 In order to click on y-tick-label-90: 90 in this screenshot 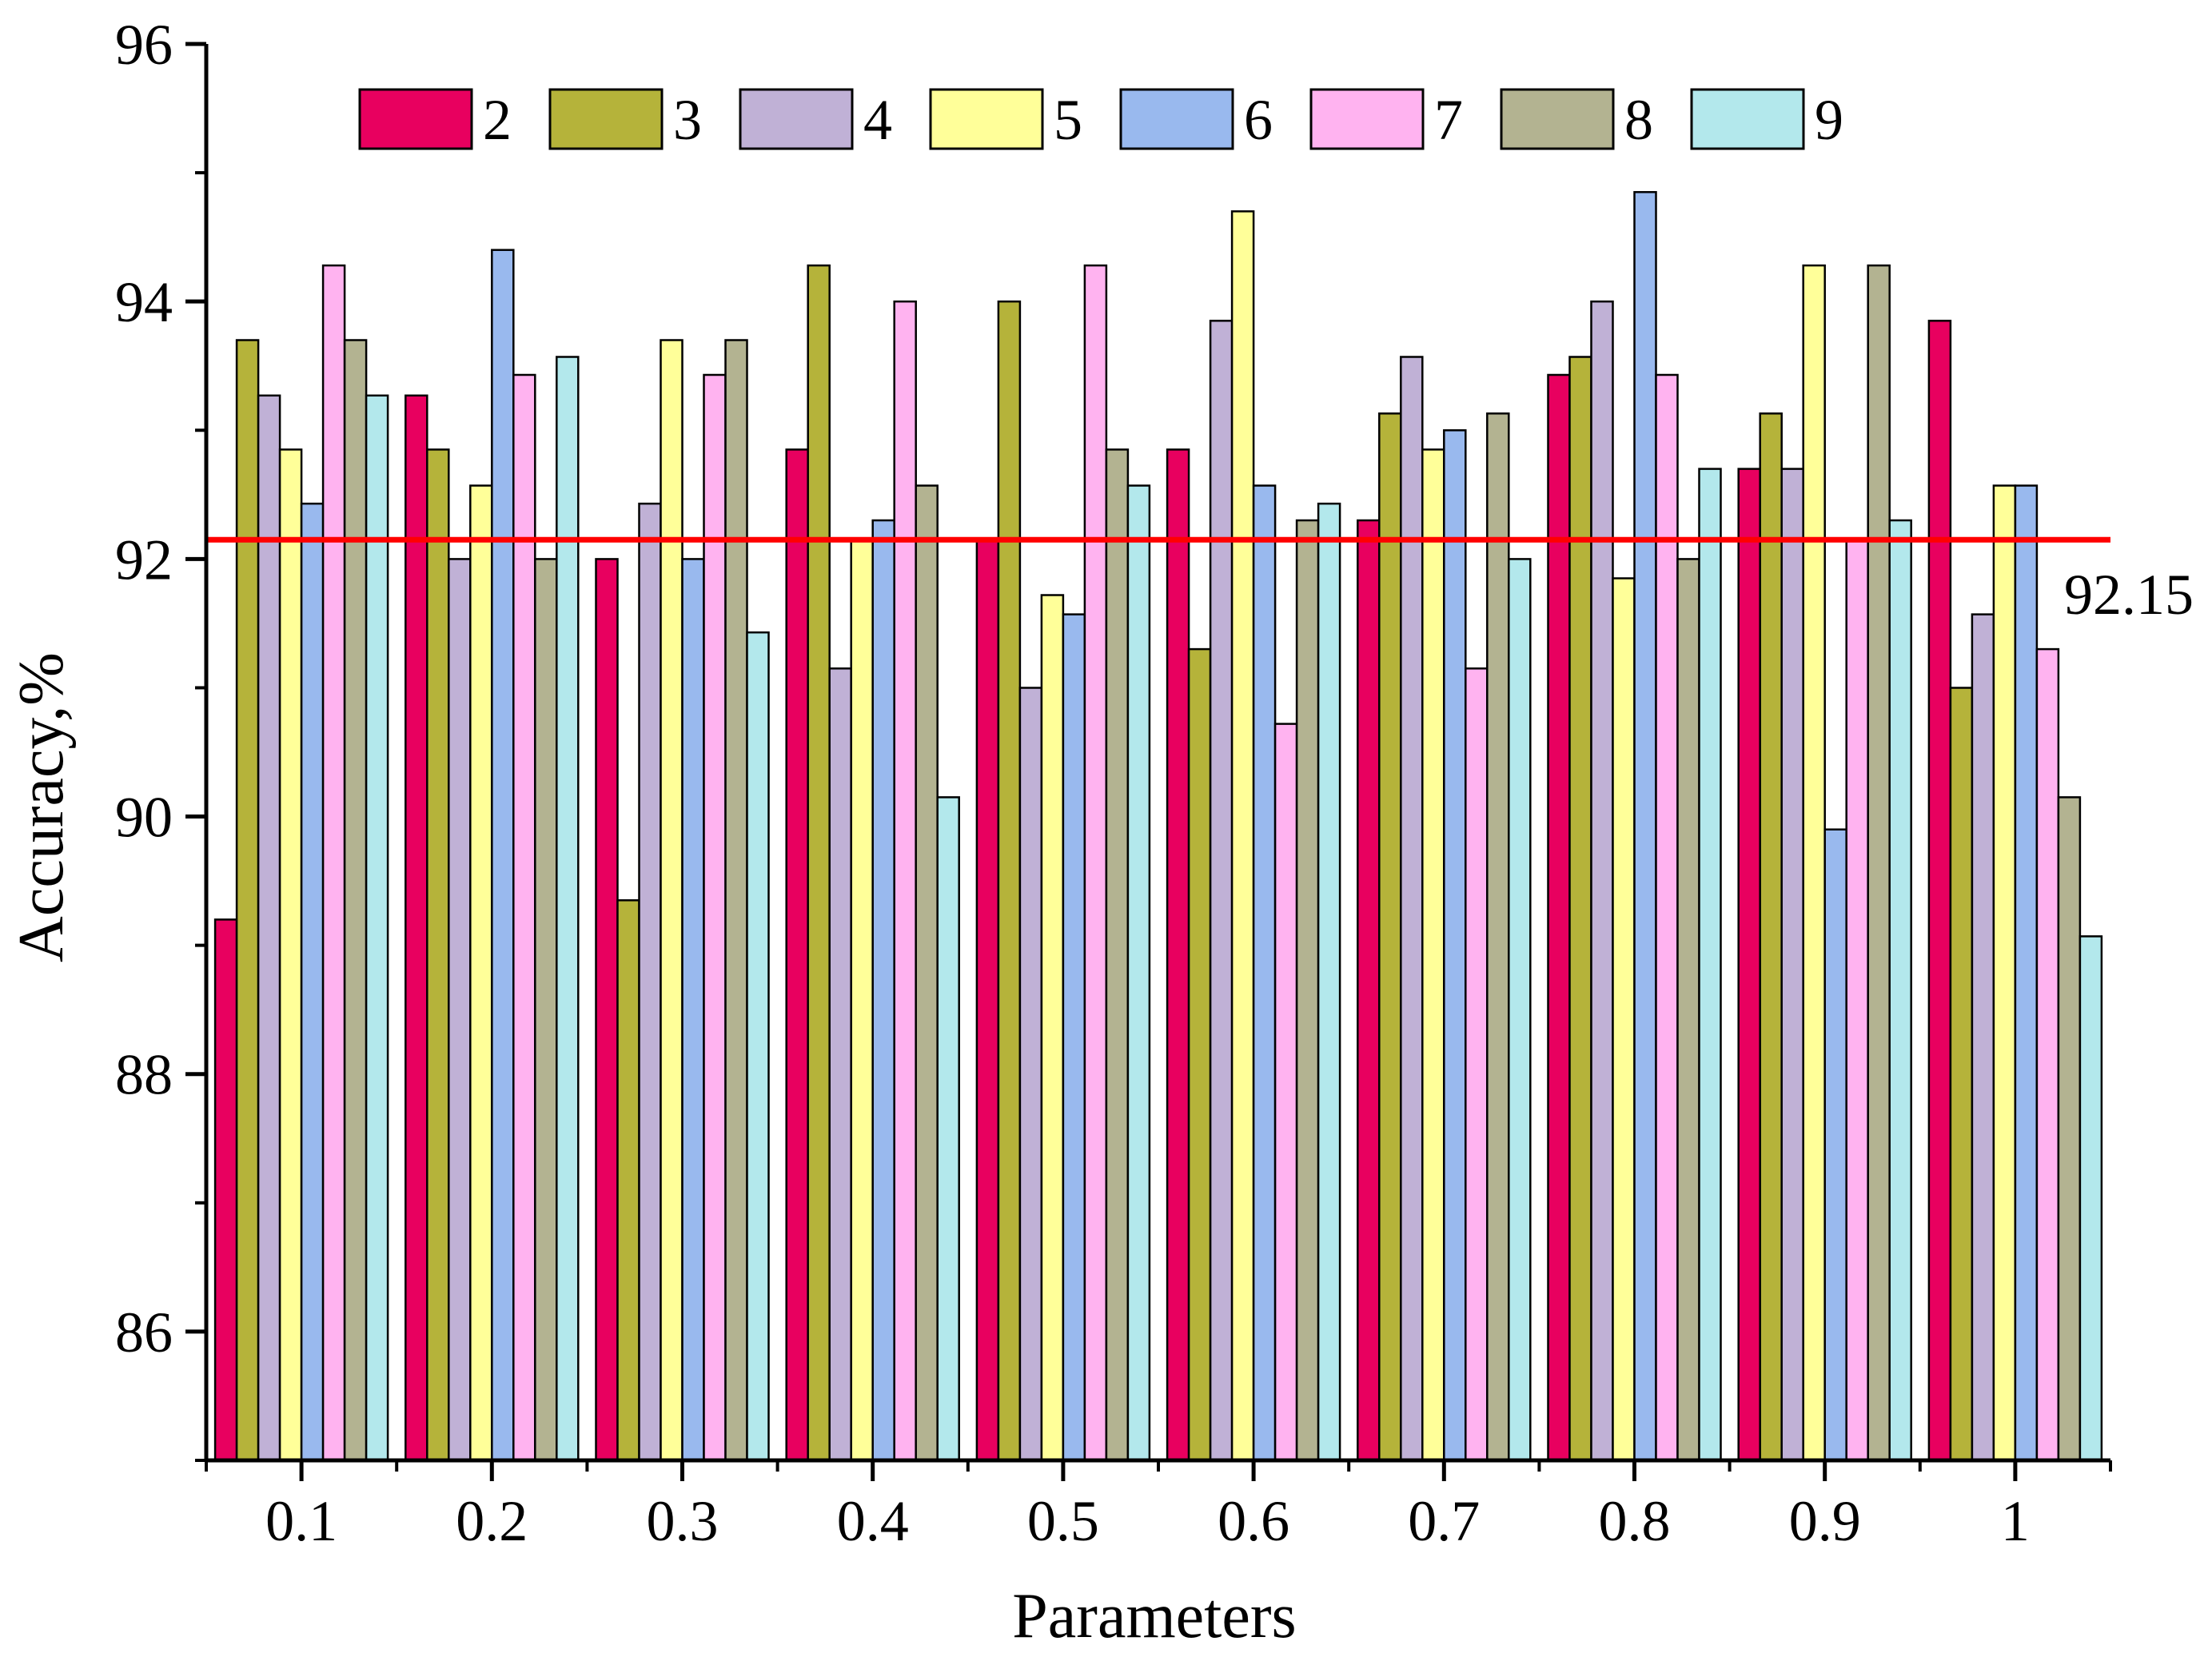, I will do `click(144, 818)`.